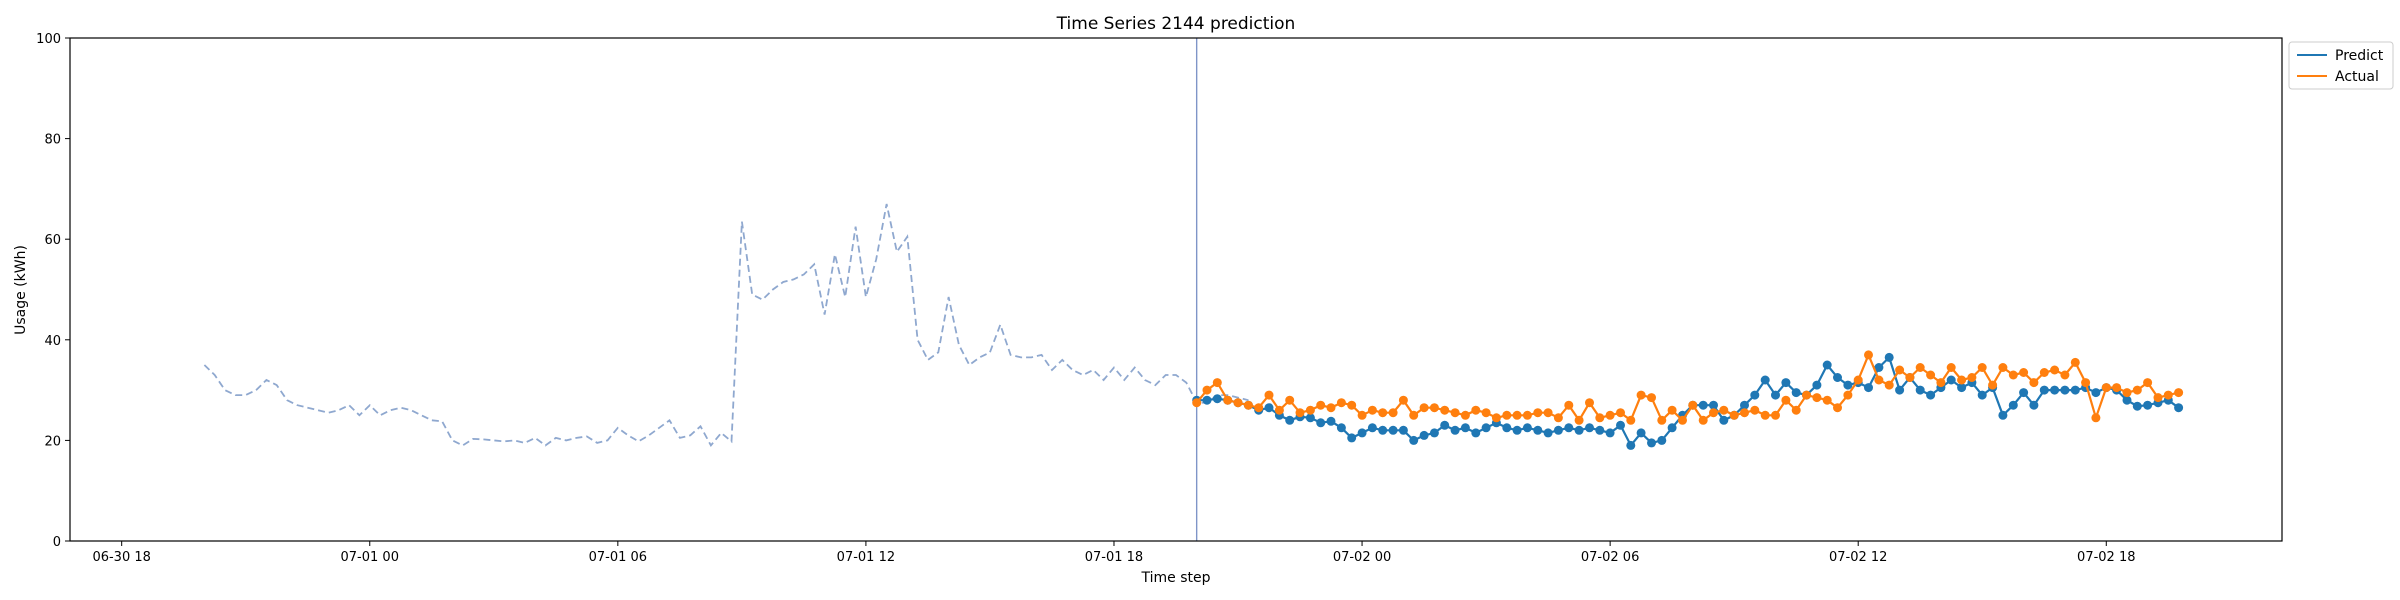  Describe the element at coordinates (121, 557) in the screenshot. I see `x-tick-label: 06-30 18` at that location.